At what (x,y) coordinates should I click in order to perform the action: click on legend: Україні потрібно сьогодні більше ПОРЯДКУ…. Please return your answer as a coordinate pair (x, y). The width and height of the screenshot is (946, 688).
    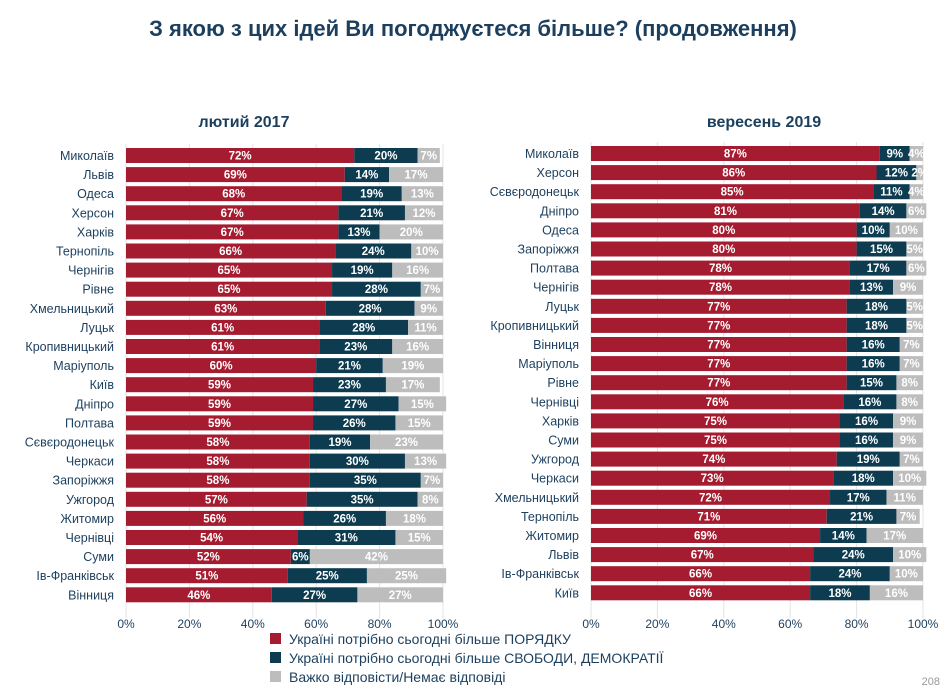
    Looking at the image, I should click on (466, 657).